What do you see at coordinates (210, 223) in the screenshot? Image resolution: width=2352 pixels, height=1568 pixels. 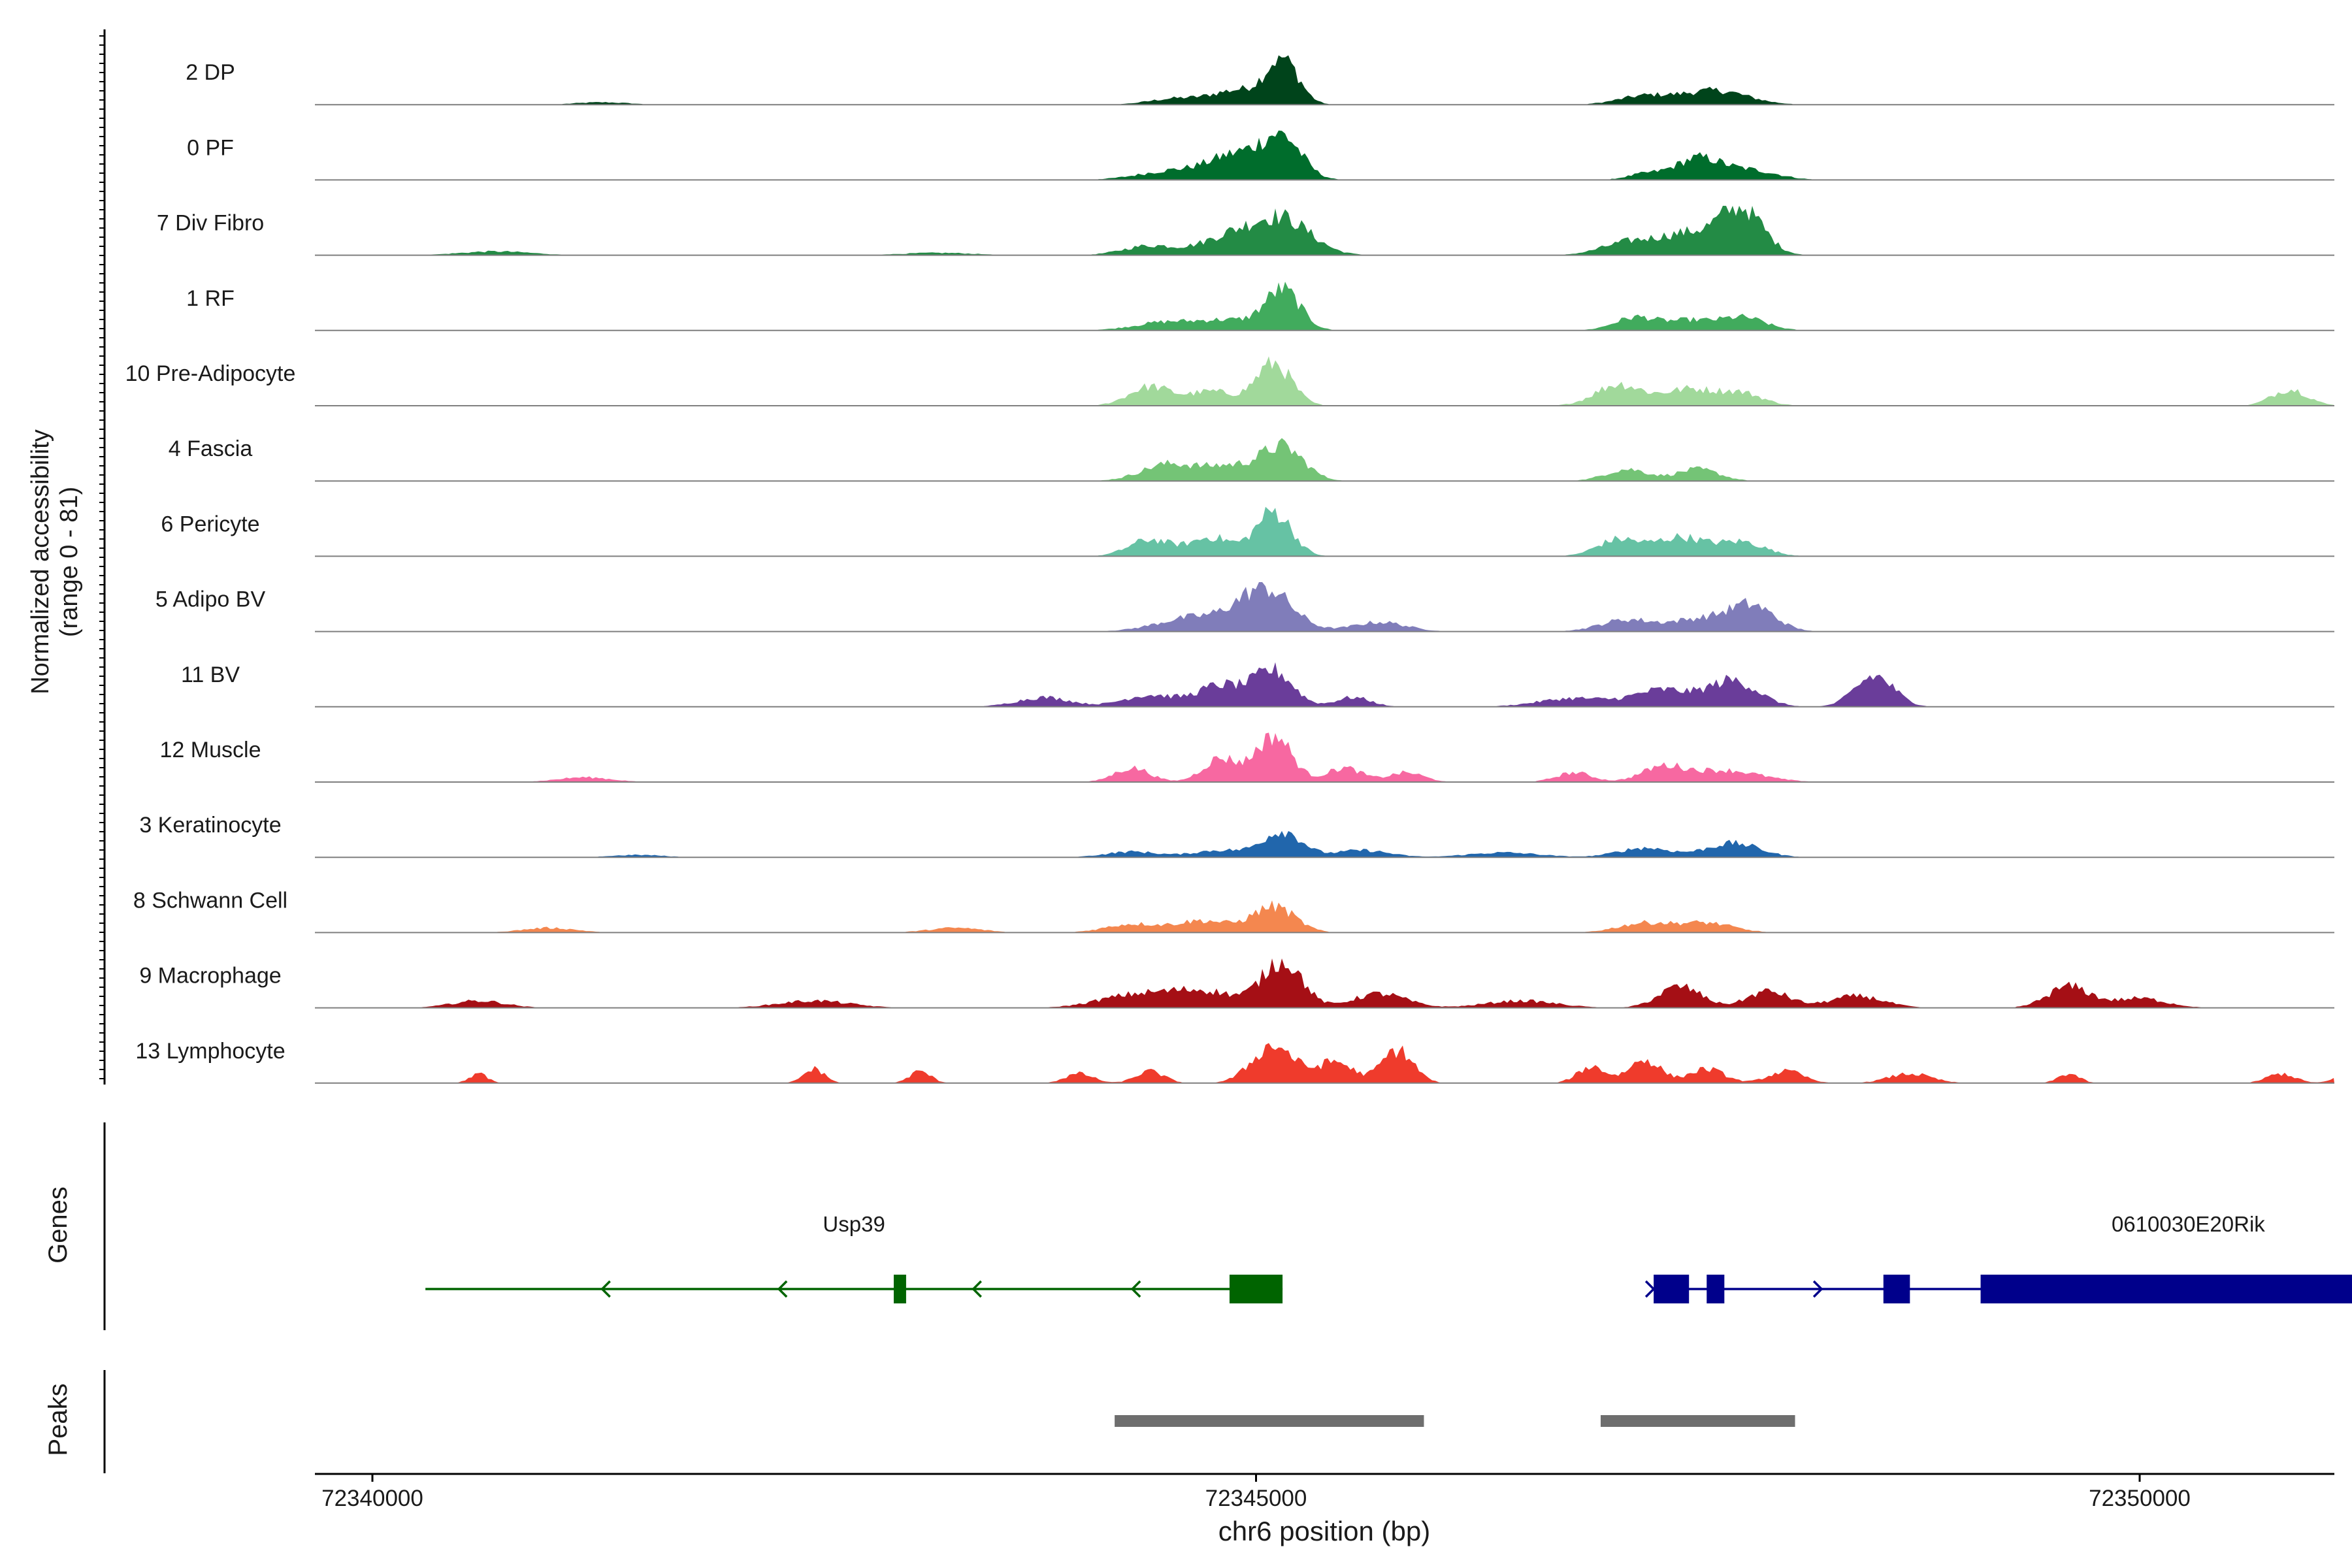 I see `track-label: 7 Div Fibro` at bounding box center [210, 223].